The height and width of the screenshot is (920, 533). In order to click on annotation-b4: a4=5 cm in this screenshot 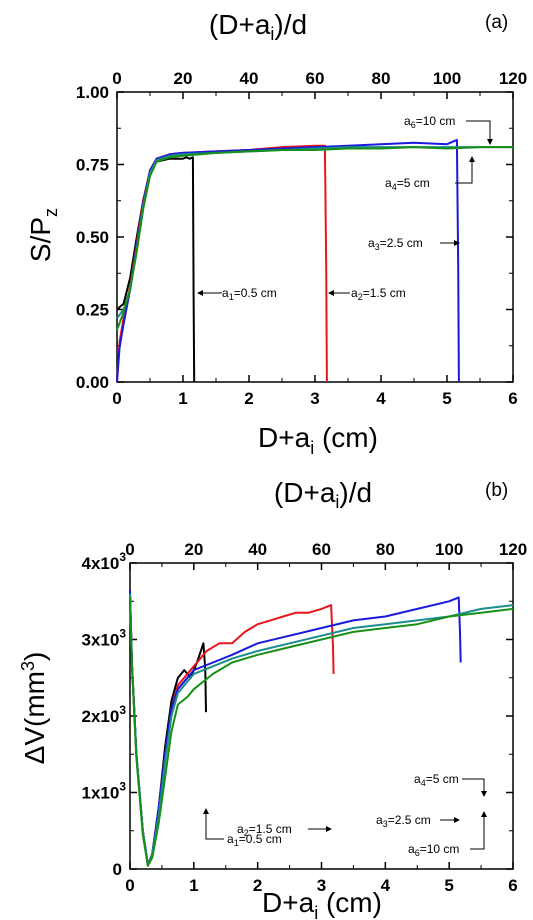, I will do `click(450, 784)`.